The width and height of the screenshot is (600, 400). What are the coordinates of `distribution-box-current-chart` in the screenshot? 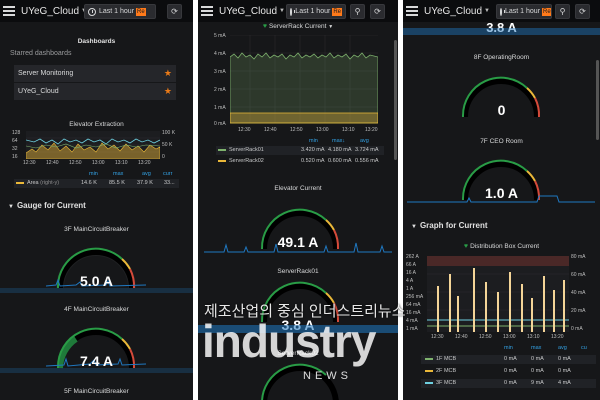 It's located at (498, 294).